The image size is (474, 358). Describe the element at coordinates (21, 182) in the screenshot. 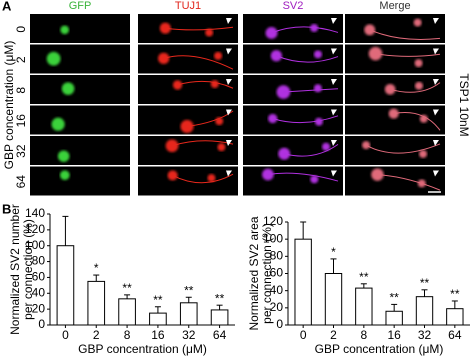

I see `row-label: 64` at that location.